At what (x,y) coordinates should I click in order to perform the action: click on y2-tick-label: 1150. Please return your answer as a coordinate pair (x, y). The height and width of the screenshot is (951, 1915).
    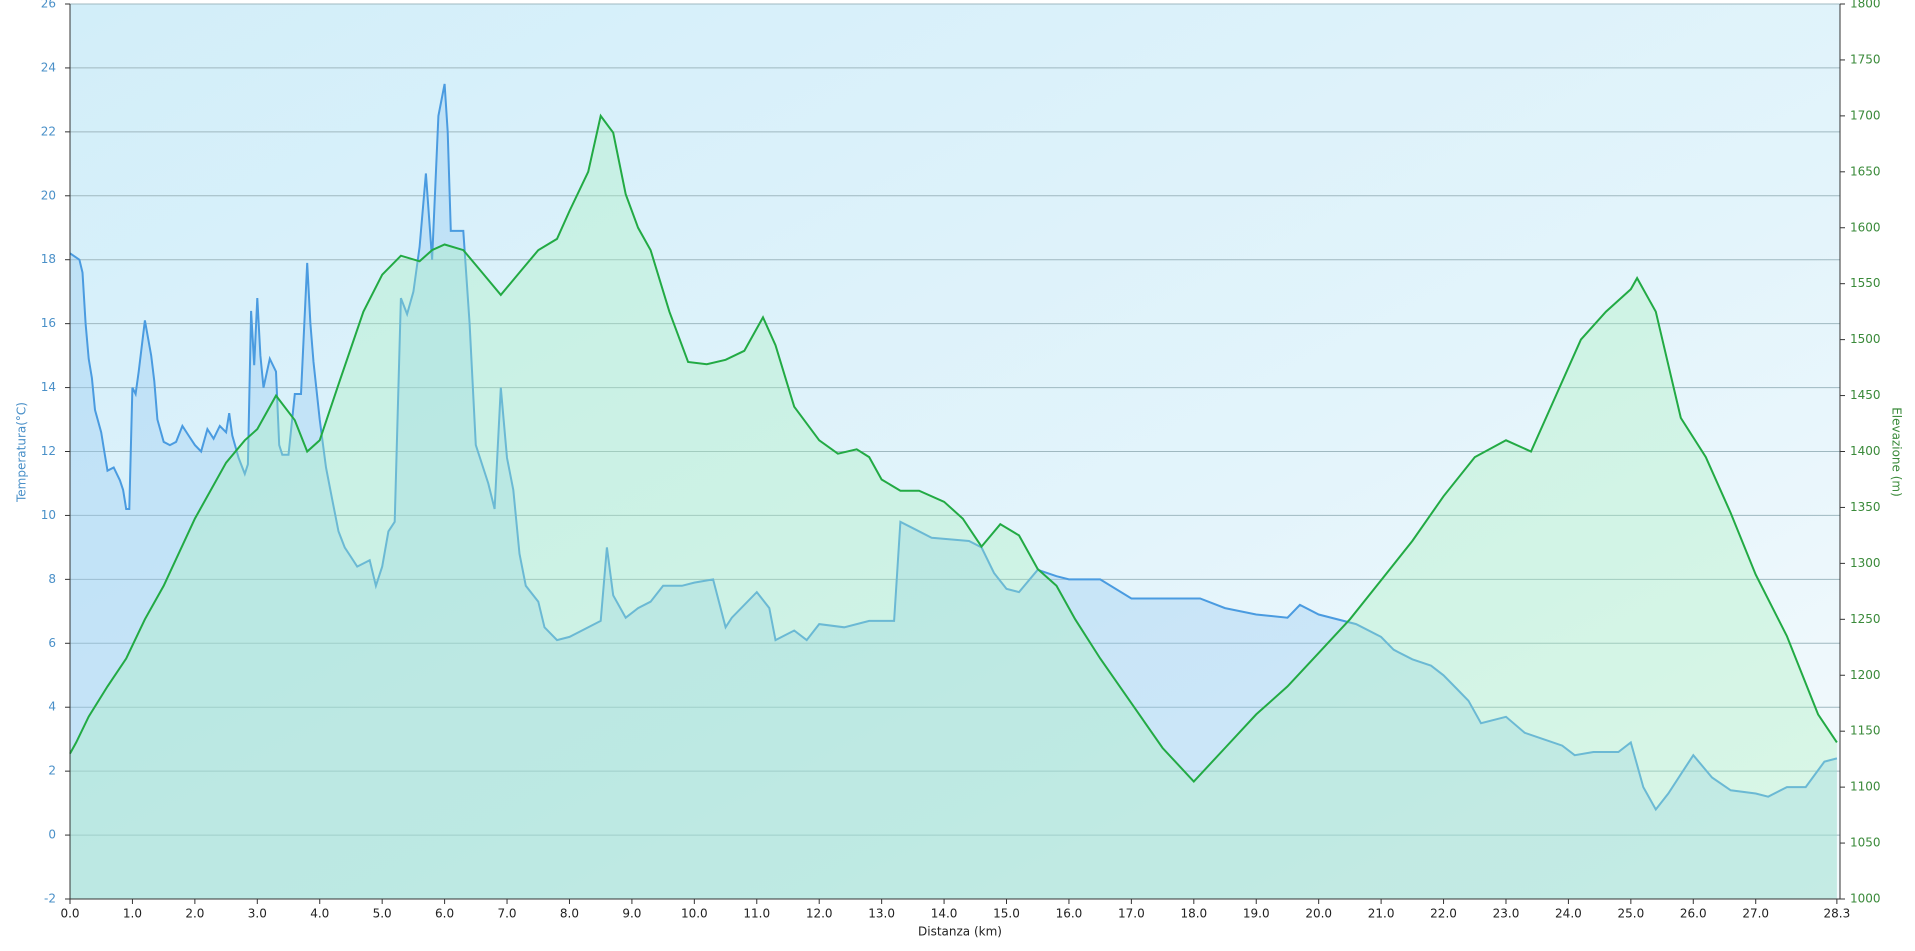
    Looking at the image, I should click on (1865, 731).